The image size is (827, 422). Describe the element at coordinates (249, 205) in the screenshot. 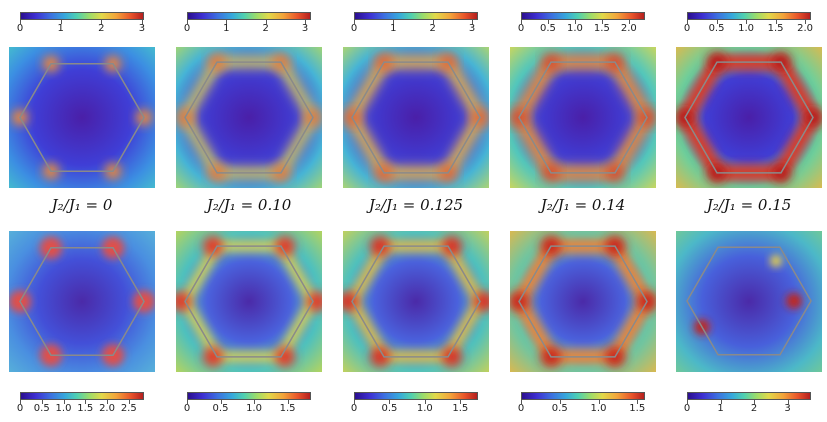

I see `panel-caption-2: J₂/J₁ = 0.10` at that location.